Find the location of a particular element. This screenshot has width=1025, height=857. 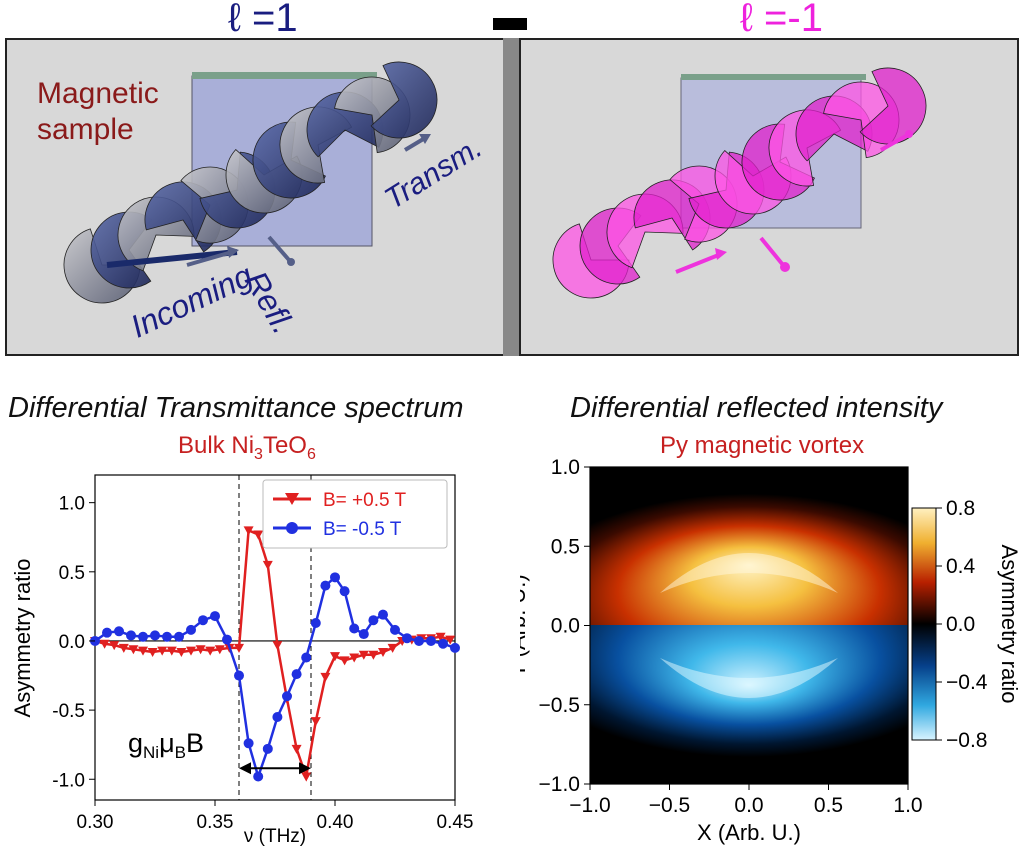

x-tick-label: 0.0 is located at coordinates (748, 805).